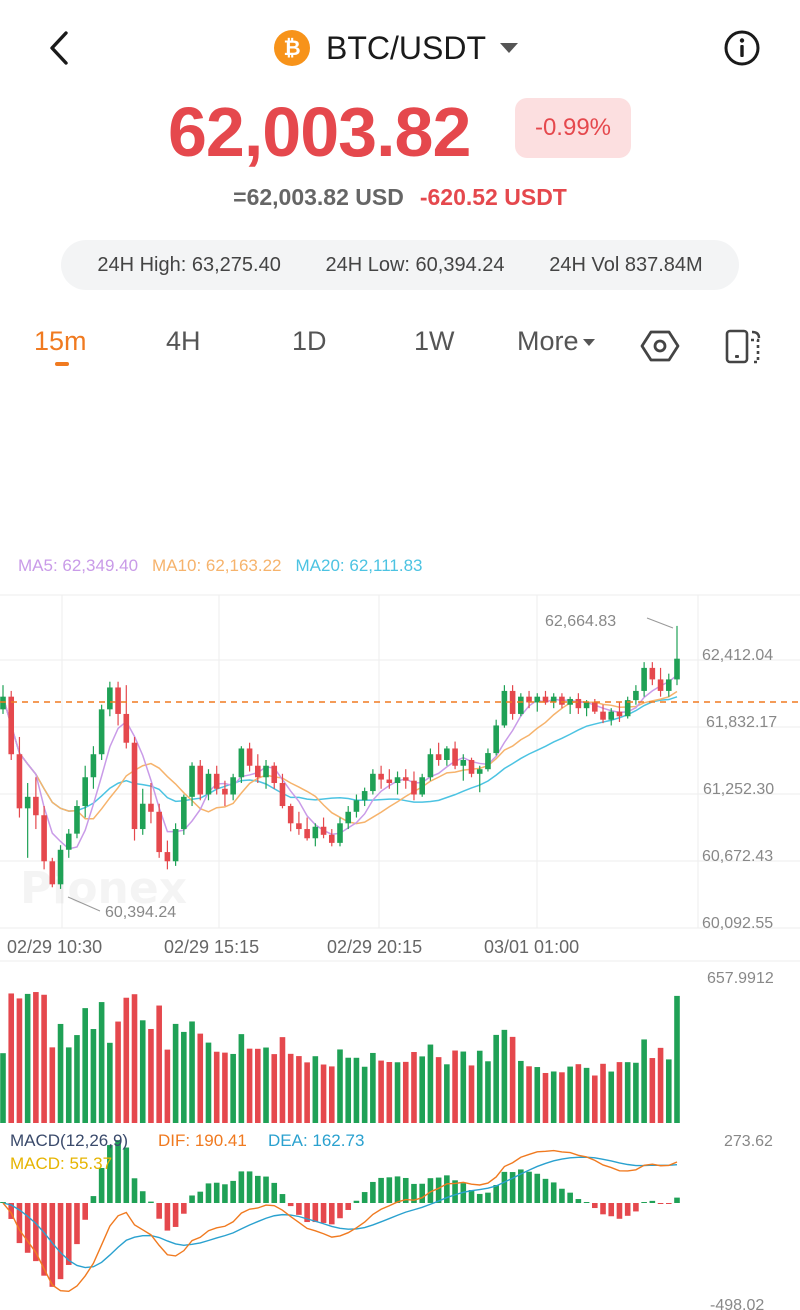 This screenshot has height=1310, width=800. I want to click on tab-4h: 4H, so click(183, 341).